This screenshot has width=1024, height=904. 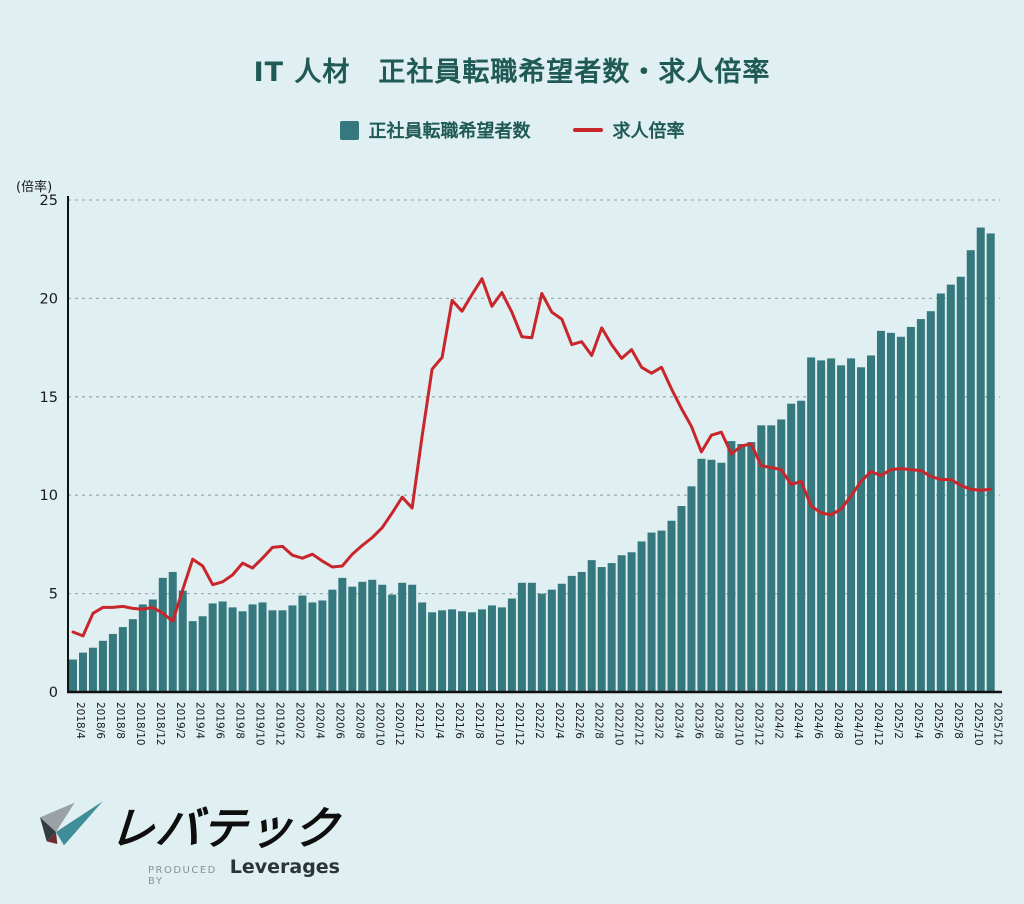 What do you see at coordinates (339, 720) in the screenshot?
I see `x-tick-label: 2020/6` at bounding box center [339, 720].